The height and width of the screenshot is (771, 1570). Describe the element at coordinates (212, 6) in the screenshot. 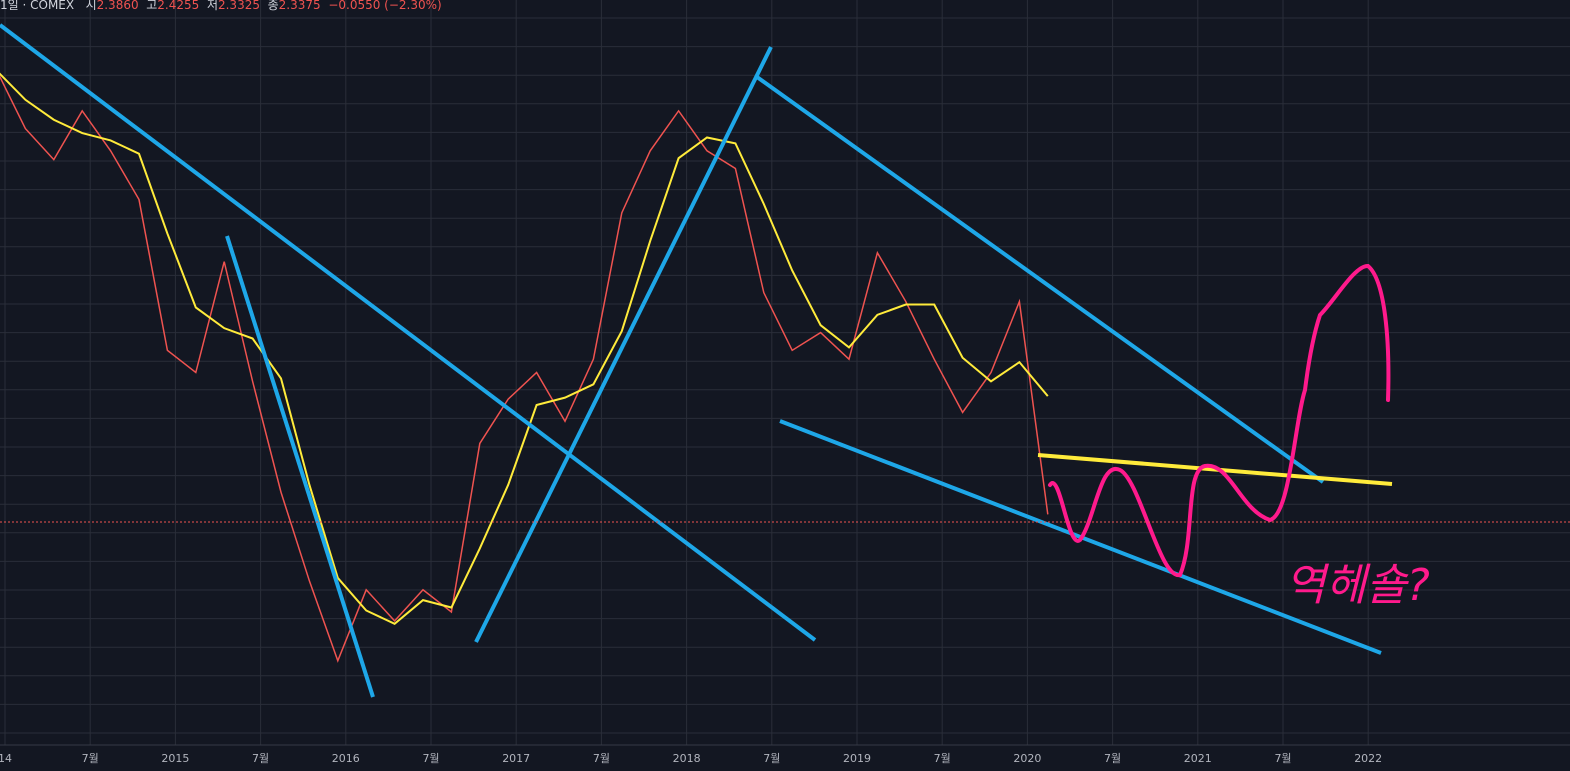

I see `low-label: 저` at that location.